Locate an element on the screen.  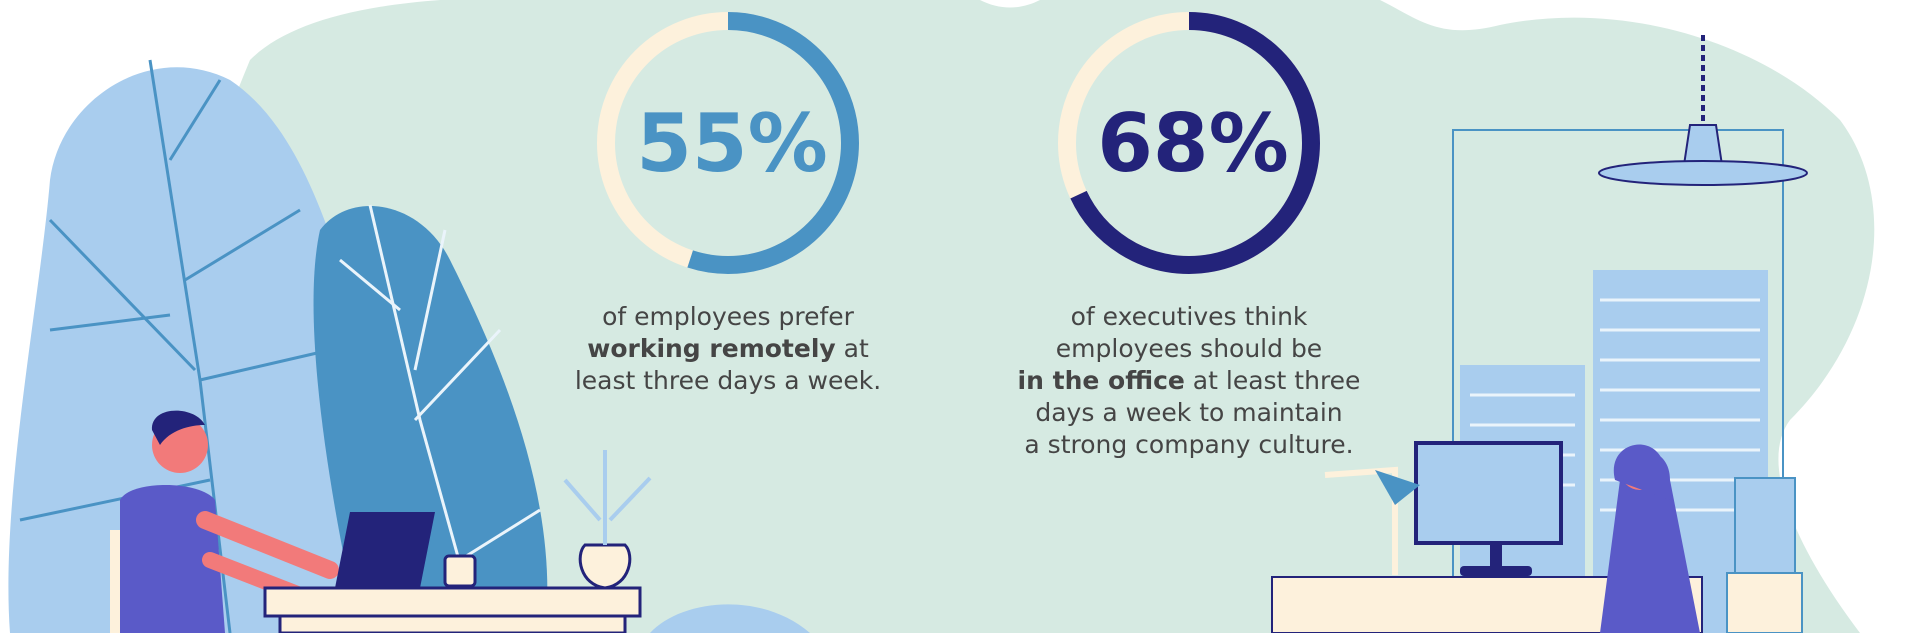
value-label: 55% is located at coordinates (731, 143).